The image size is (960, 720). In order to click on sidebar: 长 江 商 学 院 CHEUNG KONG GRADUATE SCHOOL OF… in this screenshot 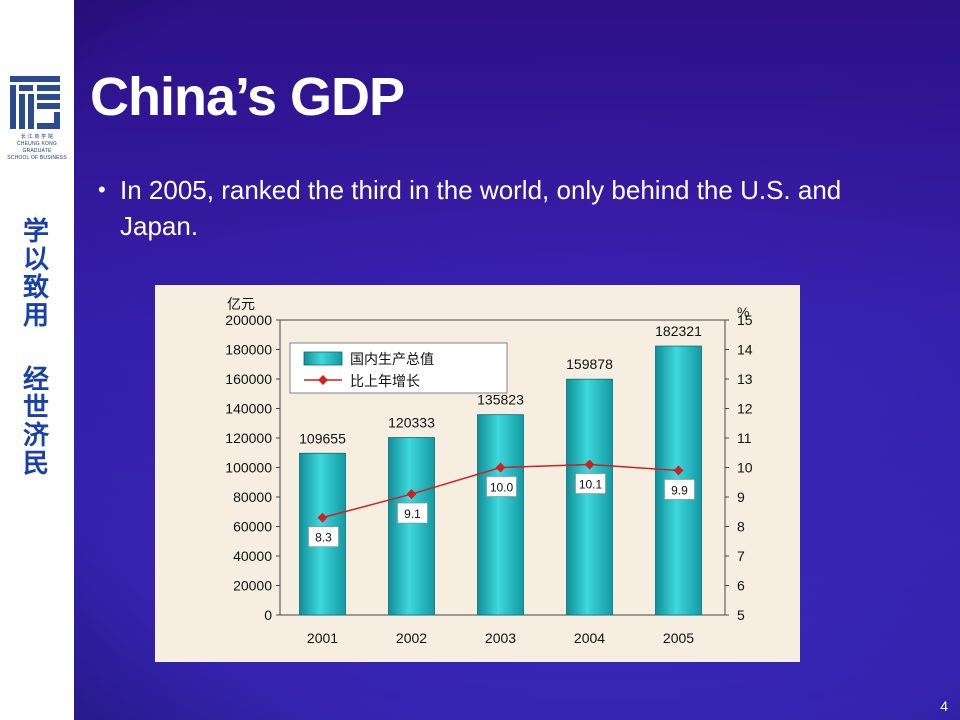, I will do `click(37, 360)`.